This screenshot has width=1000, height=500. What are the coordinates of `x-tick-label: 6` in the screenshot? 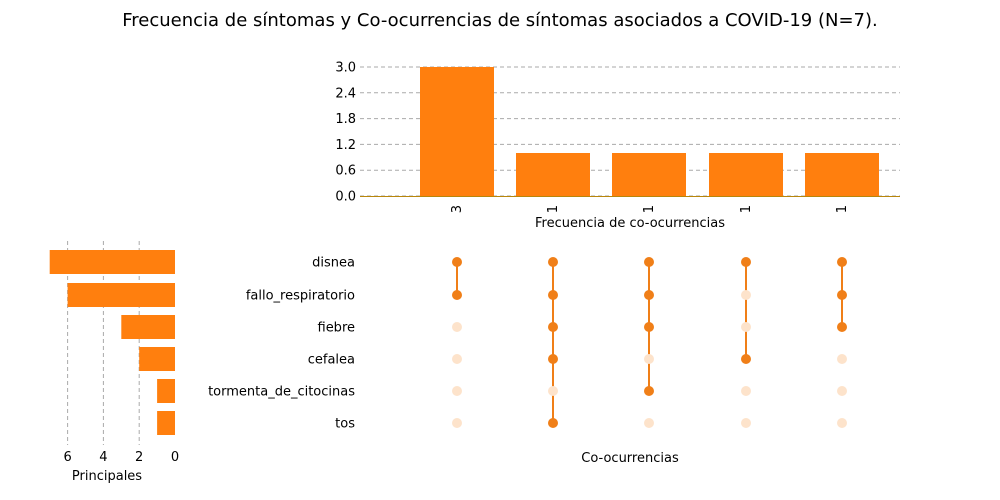 It's located at (67, 457).